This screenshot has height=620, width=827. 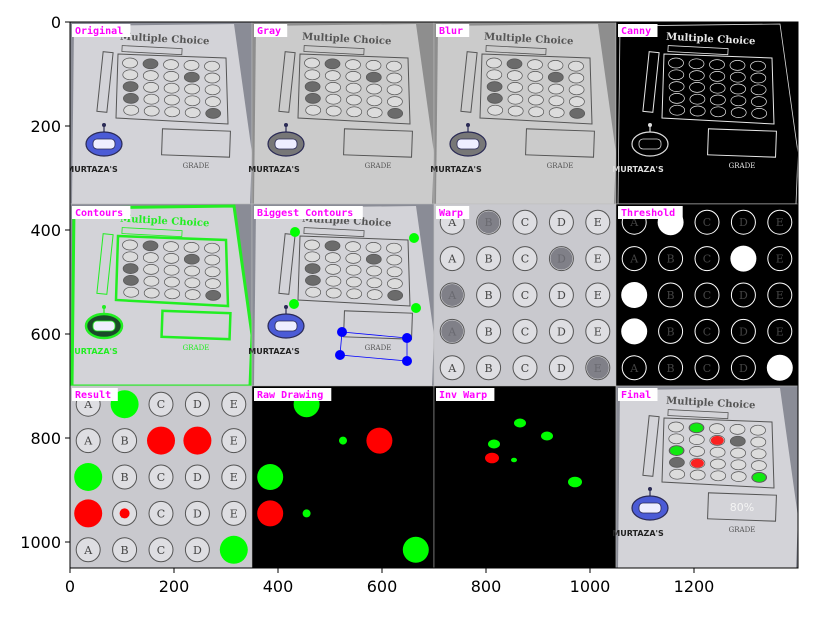 What do you see at coordinates (161, 476) in the screenshot?
I see `panel-result: ABCDEABCDEABCDEABCDEABCDEResult` at bounding box center [161, 476].